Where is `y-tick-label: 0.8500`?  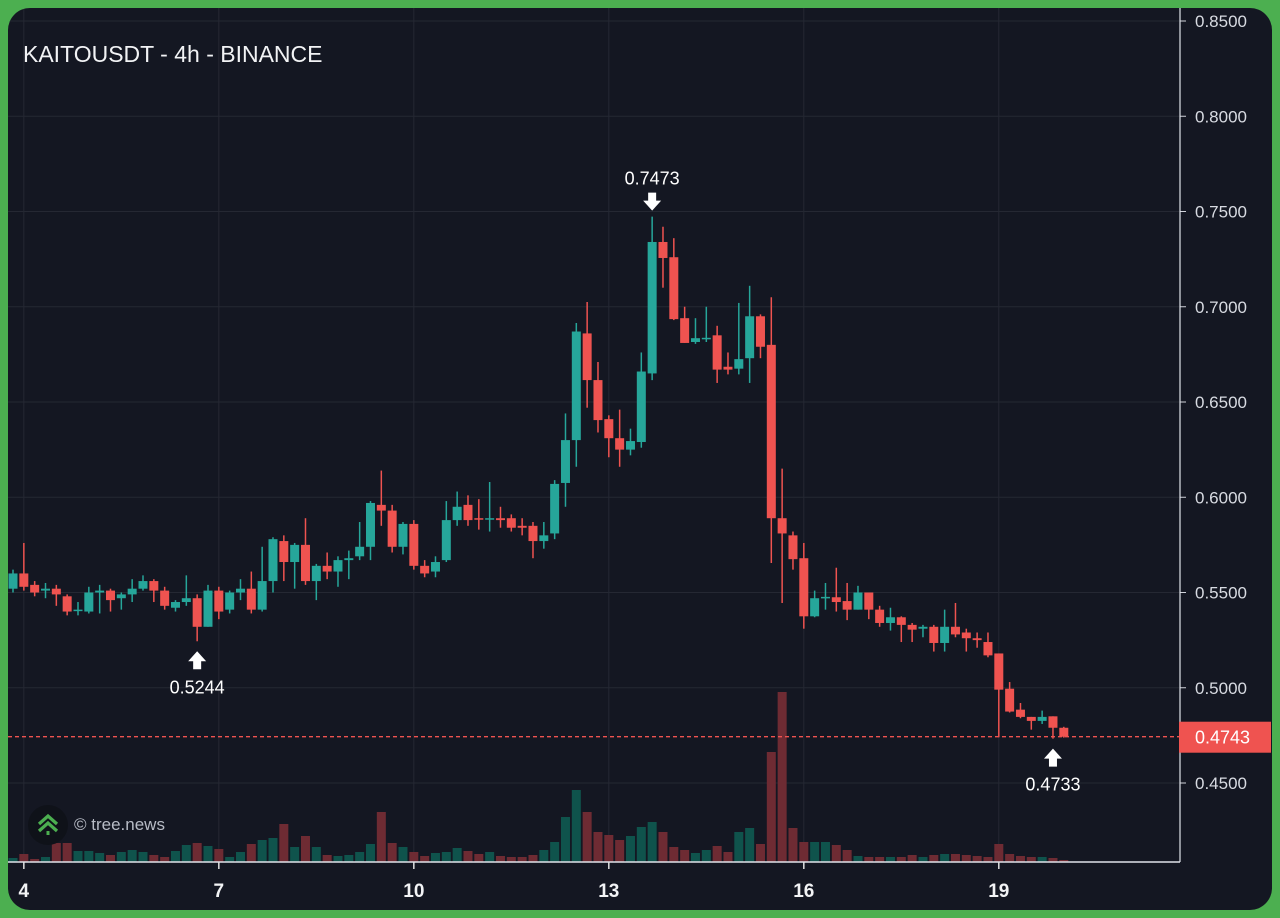
y-tick-label: 0.8500 is located at coordinates (1221, 21).